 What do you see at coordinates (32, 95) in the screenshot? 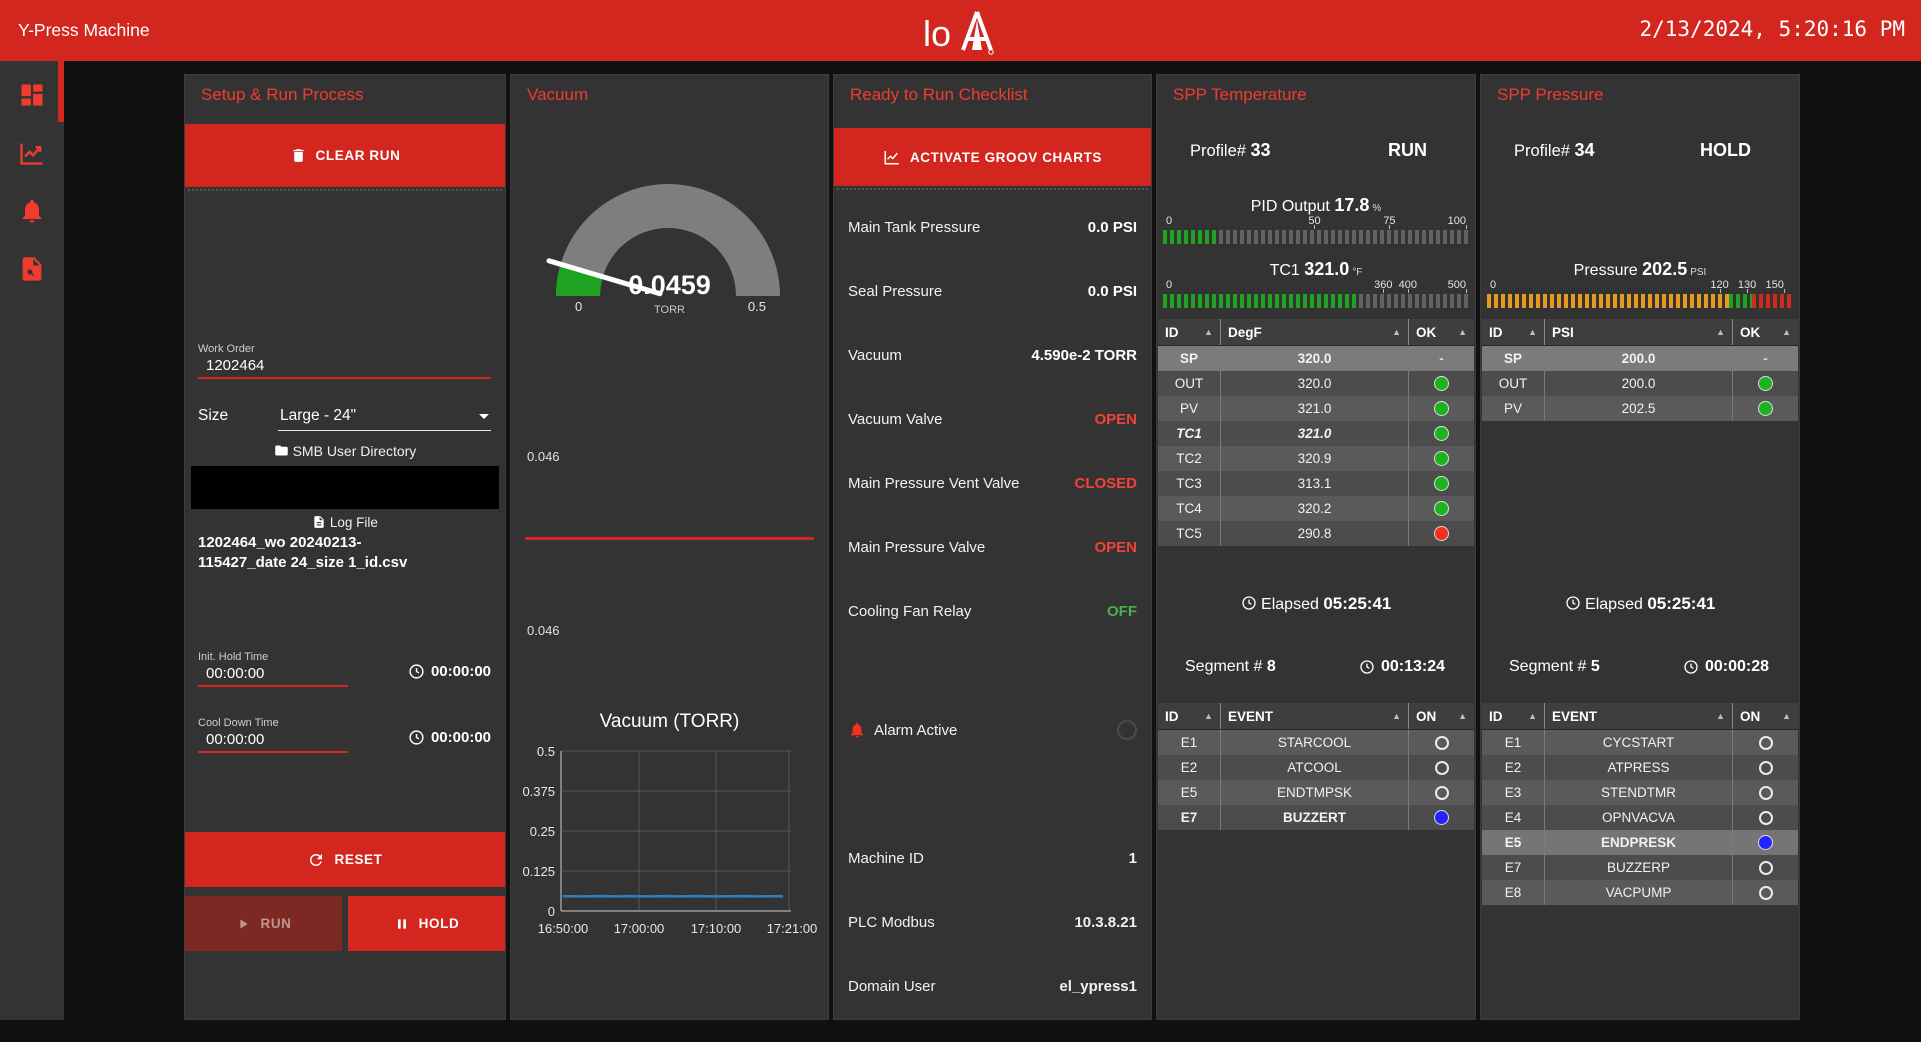
I see `dashboard-icon` at bounding box center [32, 95].